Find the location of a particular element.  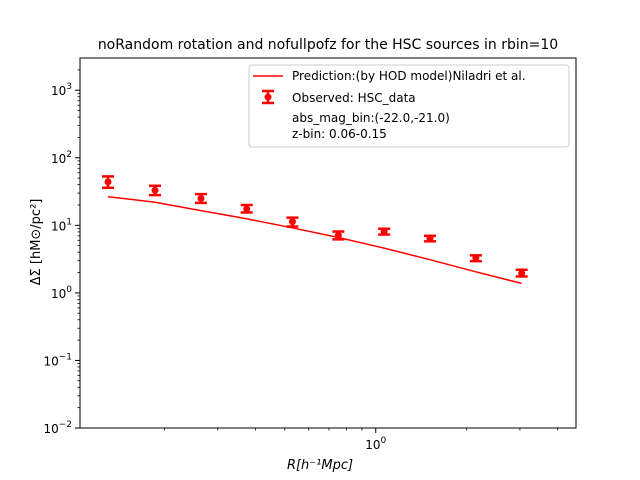

y-tick-label: 10³ is located at coordinates (61, 90).